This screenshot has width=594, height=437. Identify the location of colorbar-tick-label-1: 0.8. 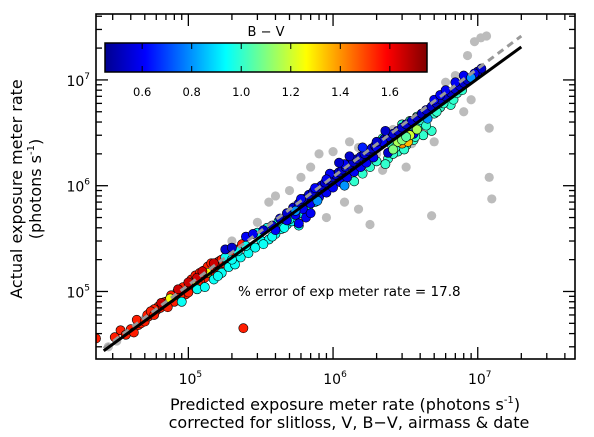
(192, 92).